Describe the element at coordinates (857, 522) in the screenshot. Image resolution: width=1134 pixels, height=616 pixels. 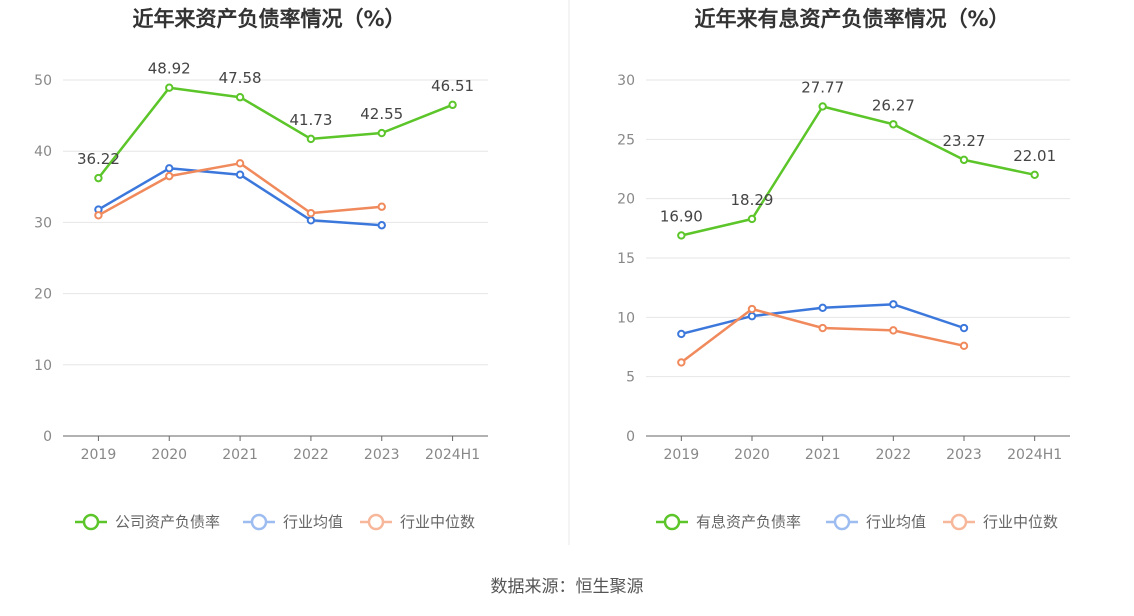
I see `right-chart-legend: 有息资产负债率 行业均值 行业中位数` at that location.